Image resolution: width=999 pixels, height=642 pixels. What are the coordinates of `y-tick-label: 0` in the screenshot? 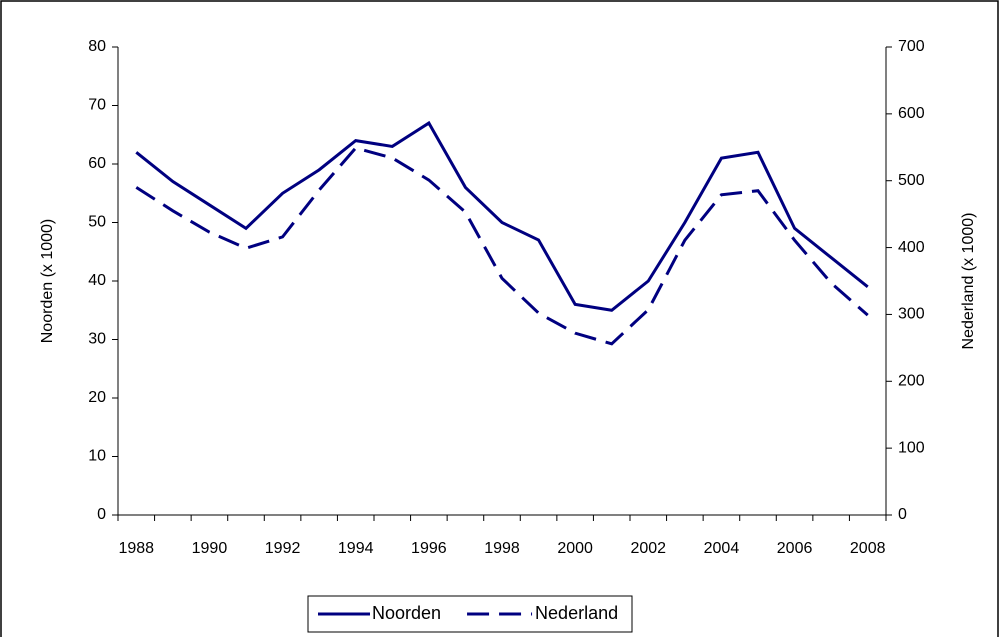 It's located at (101, 514).